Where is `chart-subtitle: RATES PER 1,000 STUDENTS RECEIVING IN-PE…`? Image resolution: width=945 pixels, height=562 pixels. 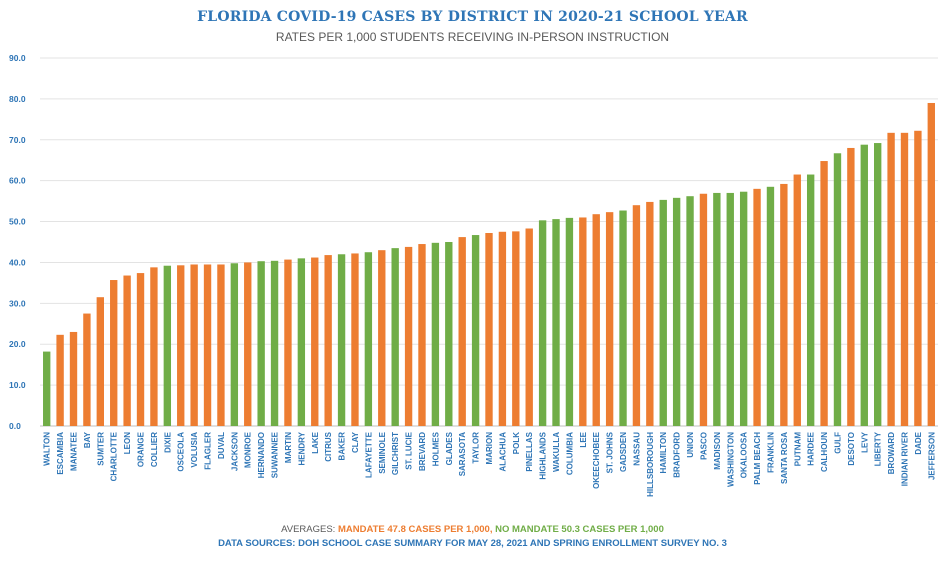 chart-subtitle: RATES PER 1,000 STUDENTS RECEIVING IN-PE… is located at coordinates (472, 37).